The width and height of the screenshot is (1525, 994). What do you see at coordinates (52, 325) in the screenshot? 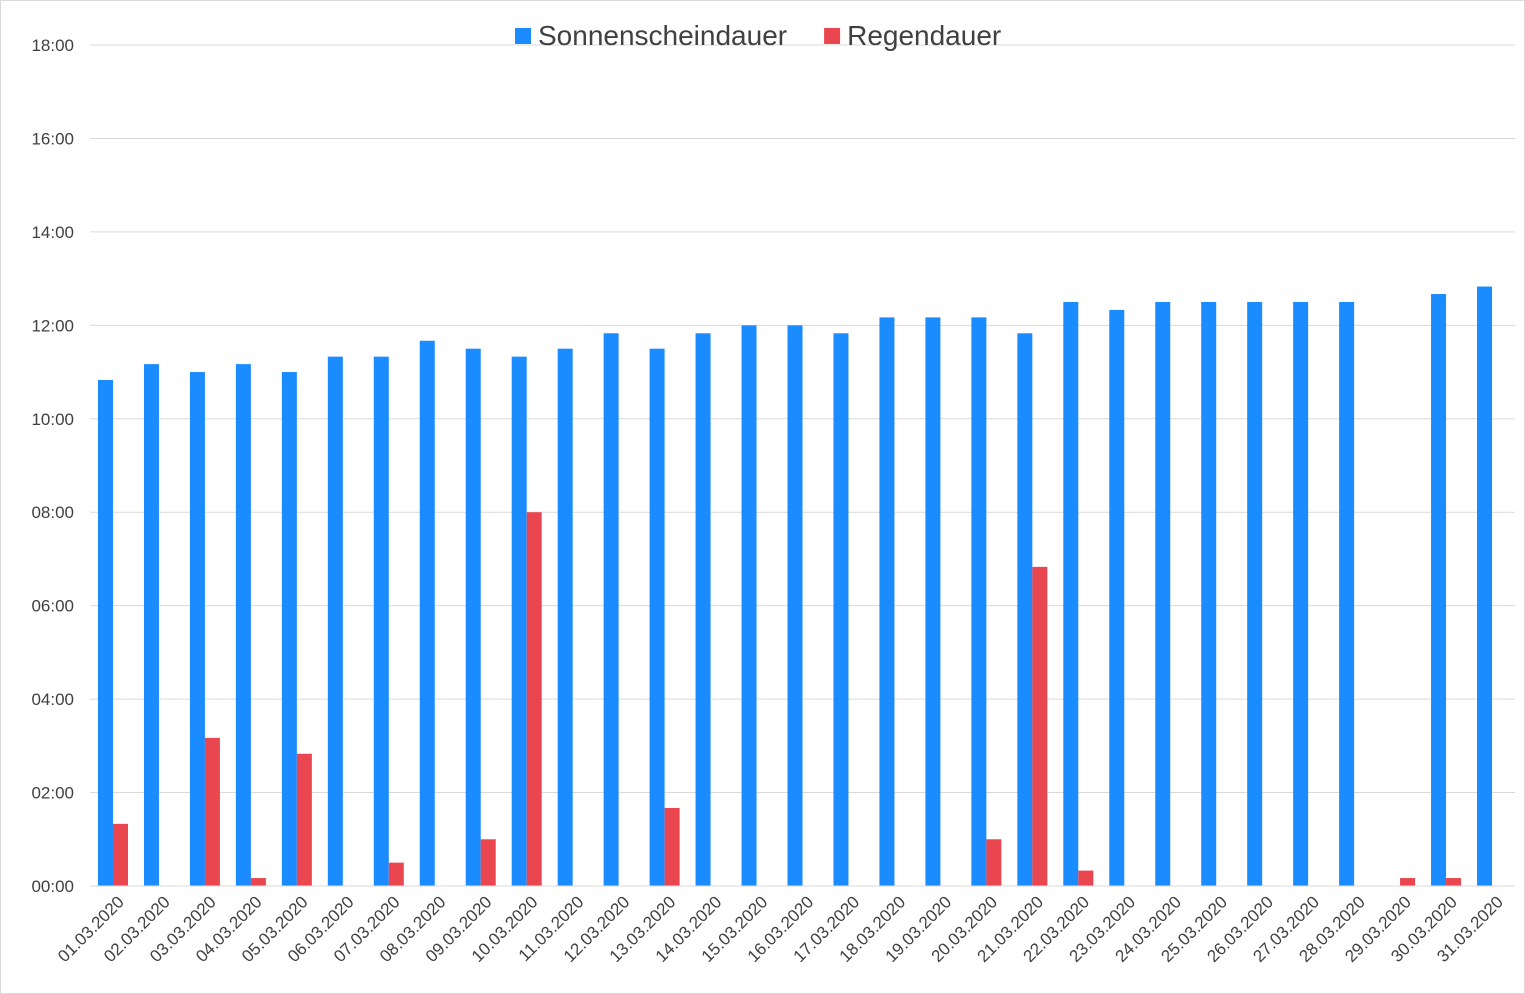
I see `y-tick-label: 12:00` at bounding box center [52, 325].